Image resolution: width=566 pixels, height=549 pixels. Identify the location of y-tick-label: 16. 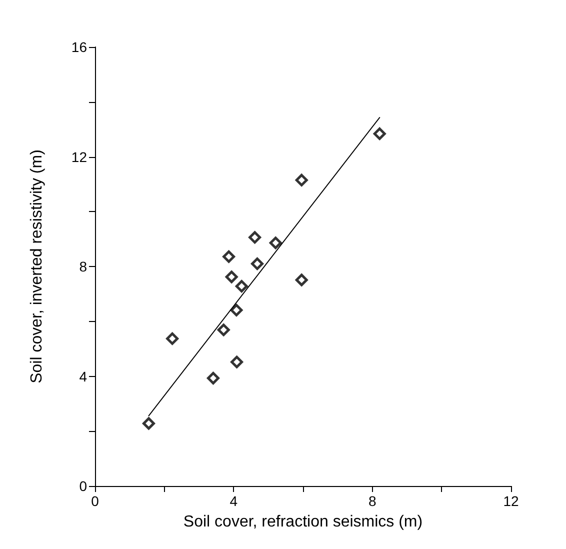
(79, 47).